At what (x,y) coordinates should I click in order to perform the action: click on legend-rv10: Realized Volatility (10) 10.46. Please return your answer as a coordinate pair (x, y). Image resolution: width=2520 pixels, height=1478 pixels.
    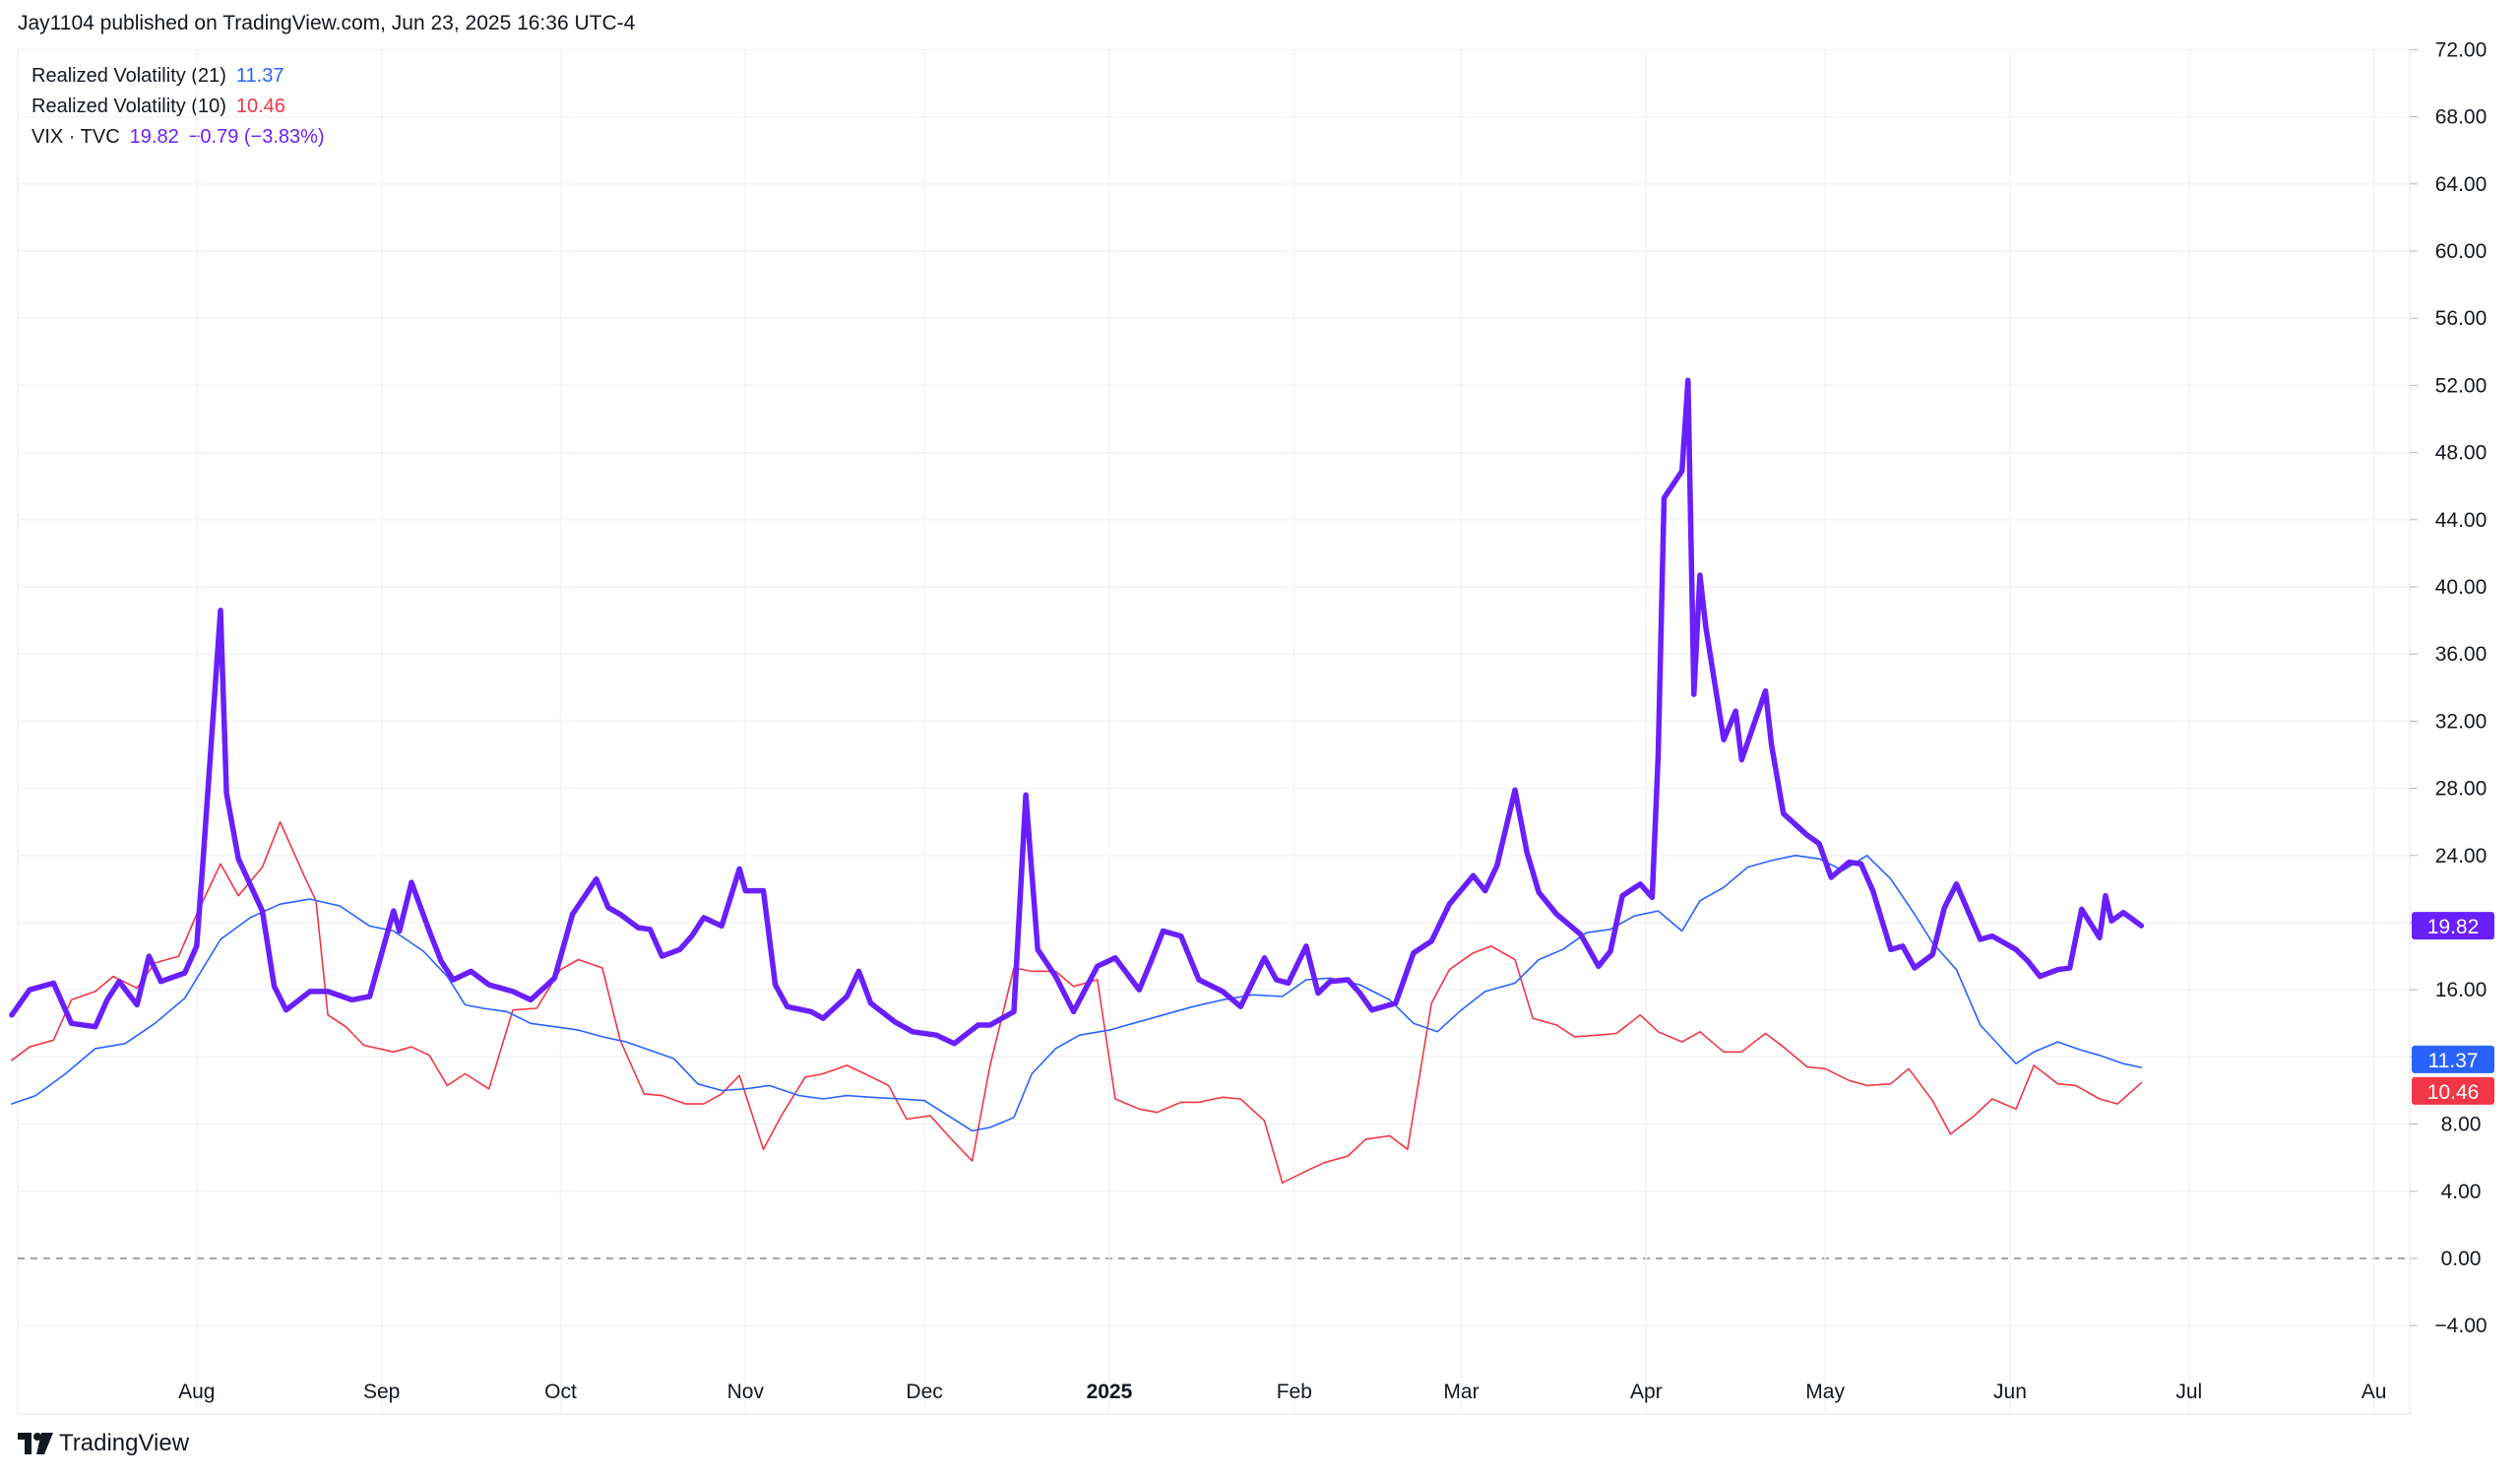
    Looking at the image, I should click on (178, 107).